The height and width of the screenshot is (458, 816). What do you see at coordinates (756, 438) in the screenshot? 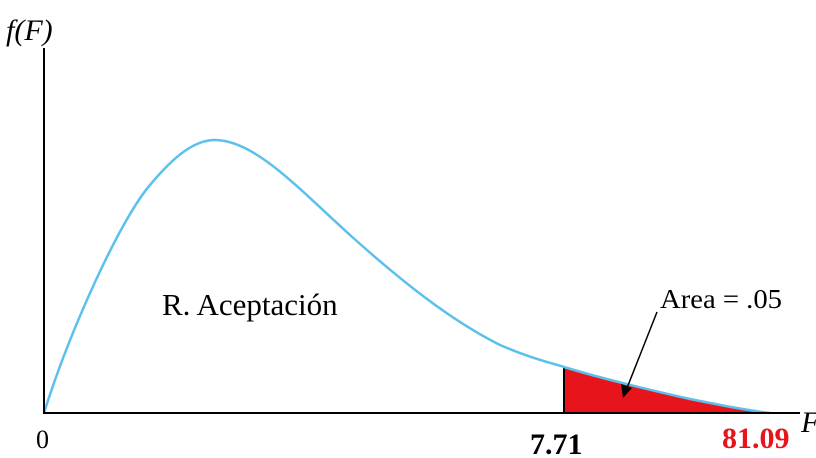
I see `statistic-value-label: 81.09` at bounding box center [756, 438].